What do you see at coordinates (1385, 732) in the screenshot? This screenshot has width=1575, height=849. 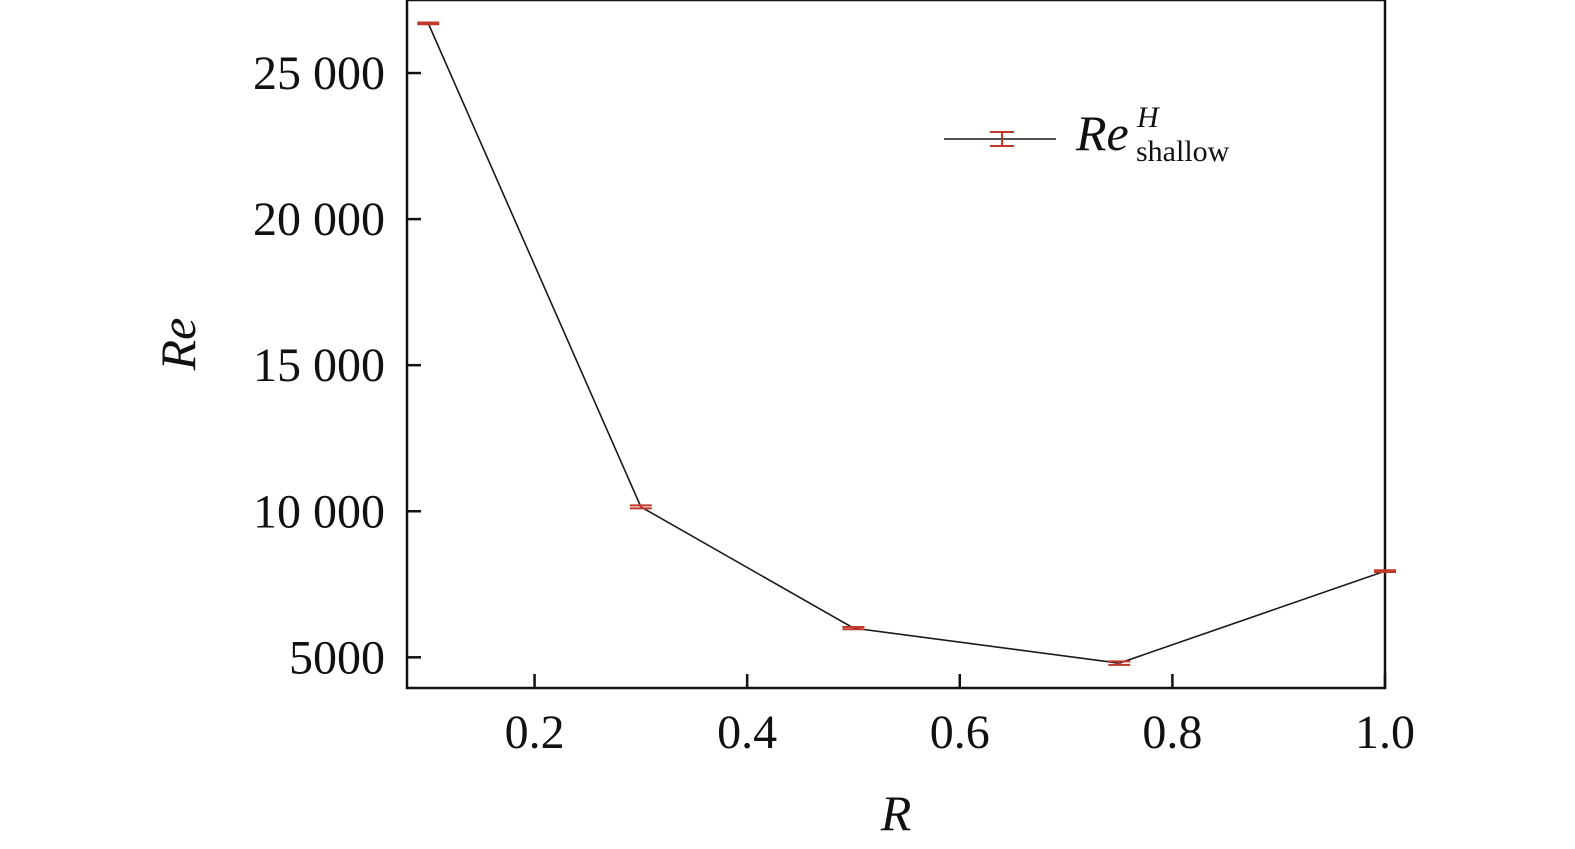 I see `x-tick-label: 1.0` at bounding box center [1385, 732].